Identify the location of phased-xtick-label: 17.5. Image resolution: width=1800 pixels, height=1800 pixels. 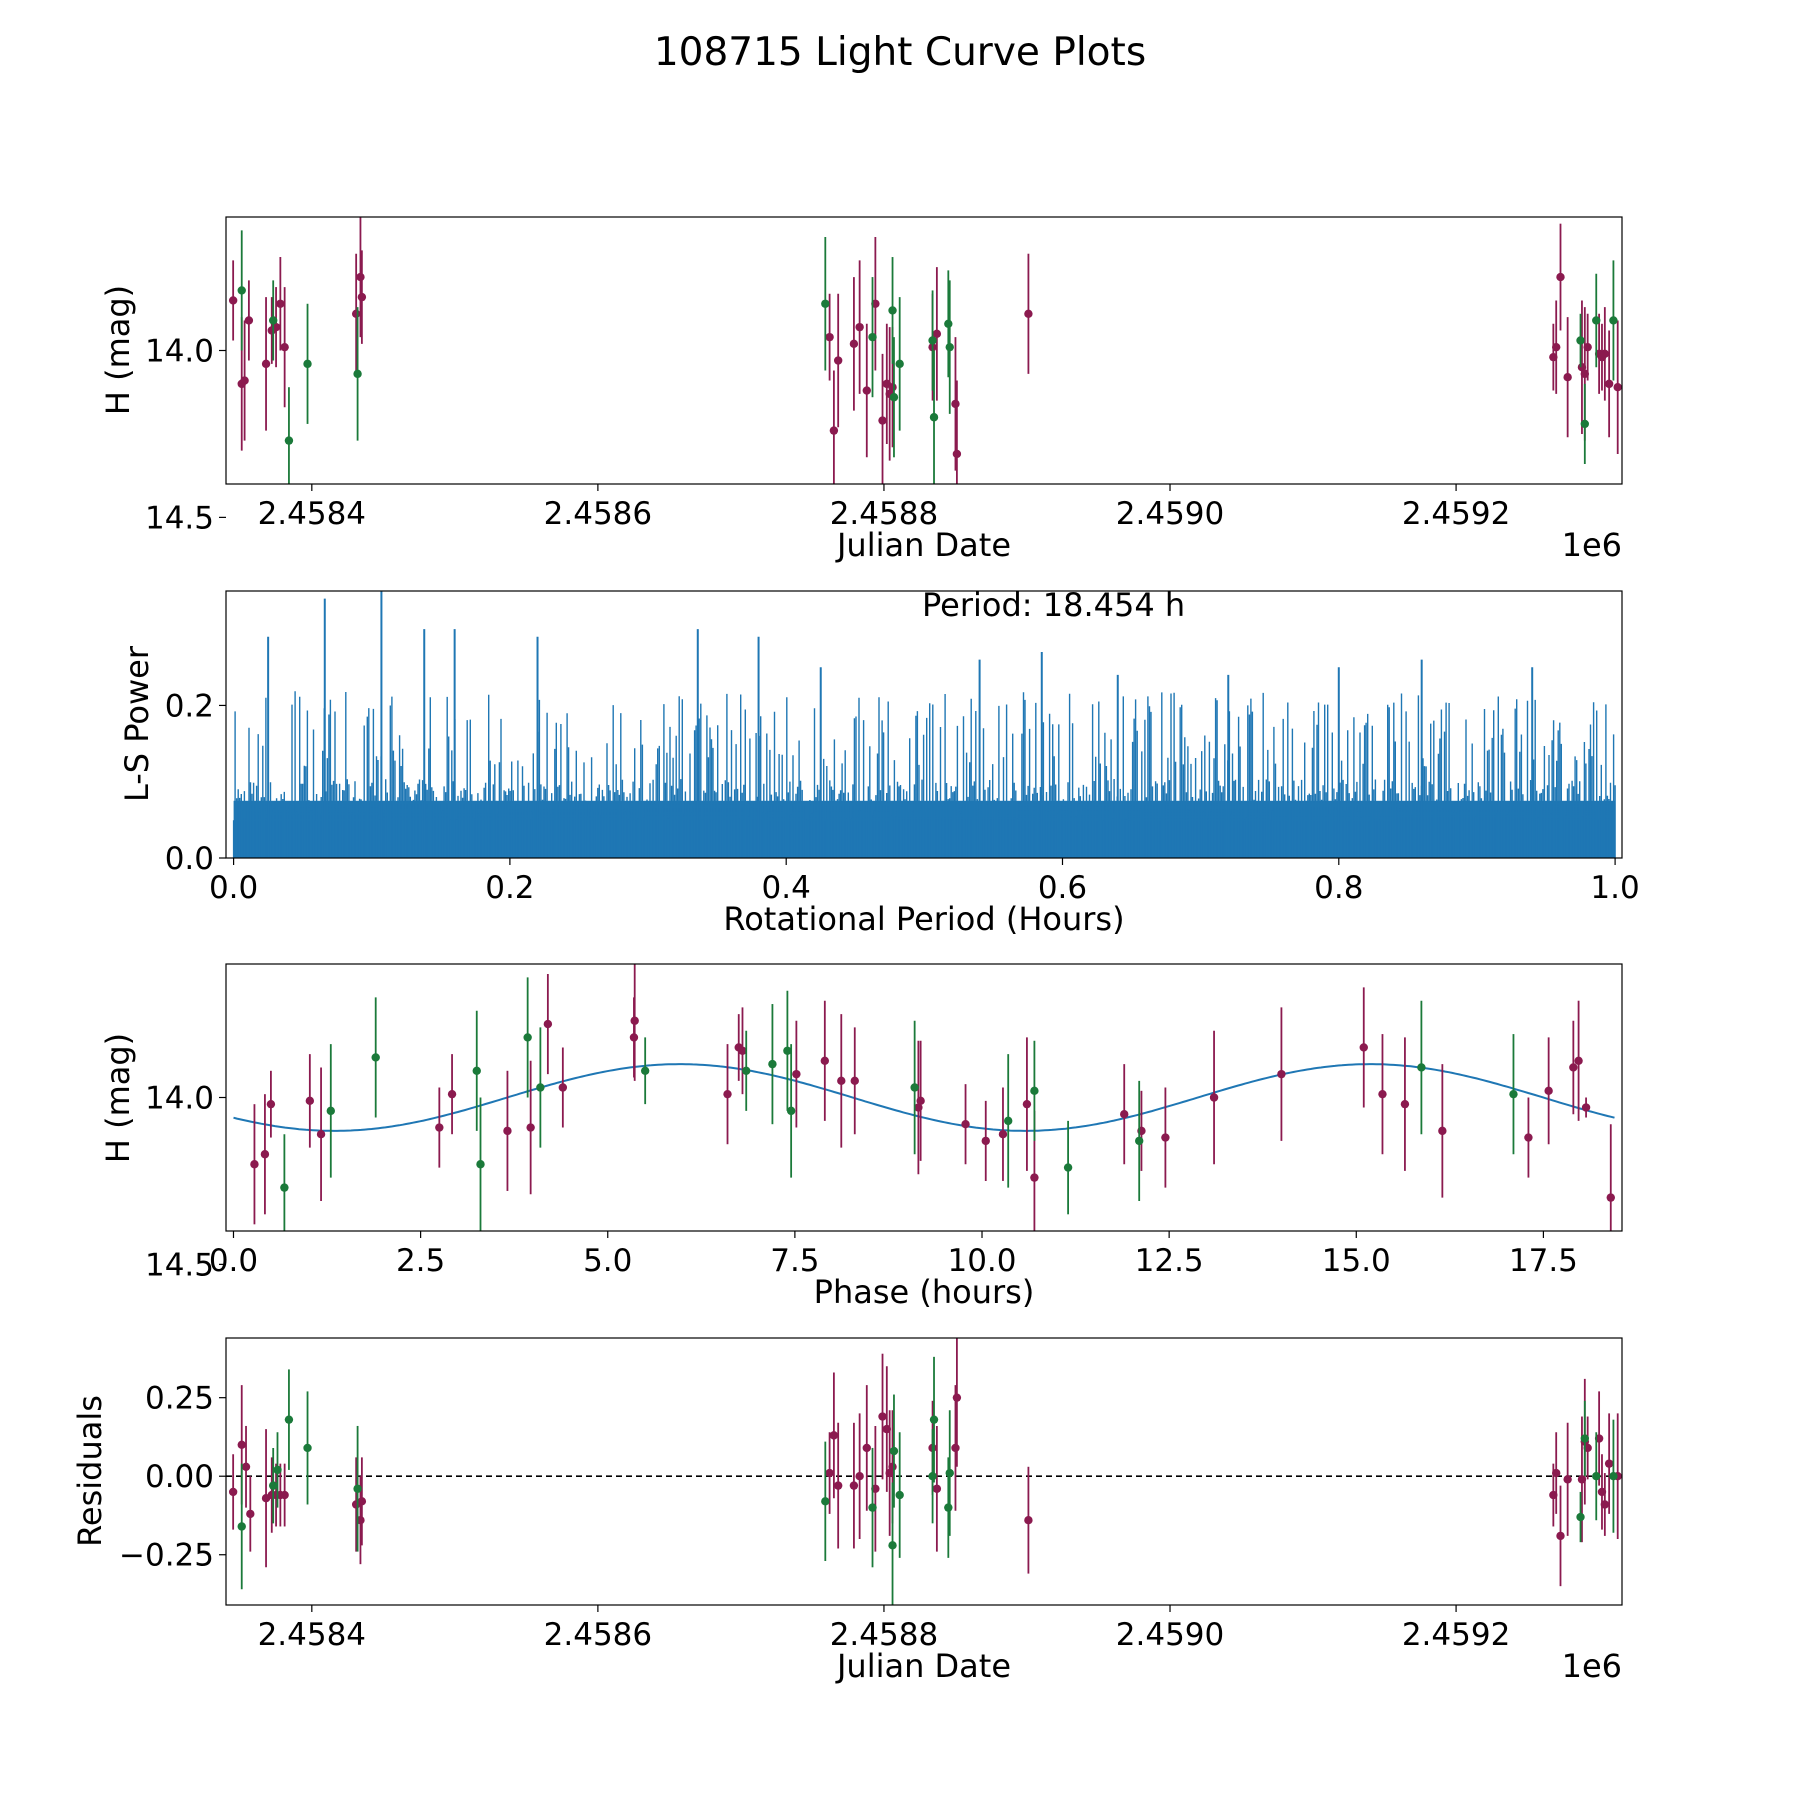
(1543, 1261).